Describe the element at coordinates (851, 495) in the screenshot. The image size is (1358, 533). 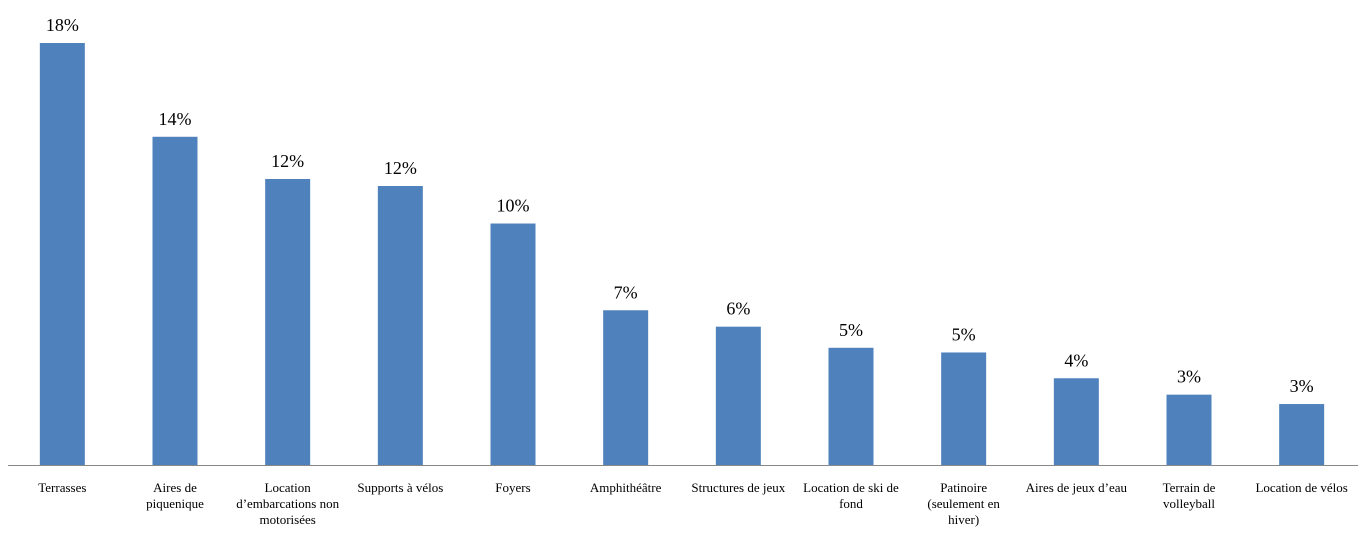
I see `x-tick-label: Location de ski de fond` at that location.